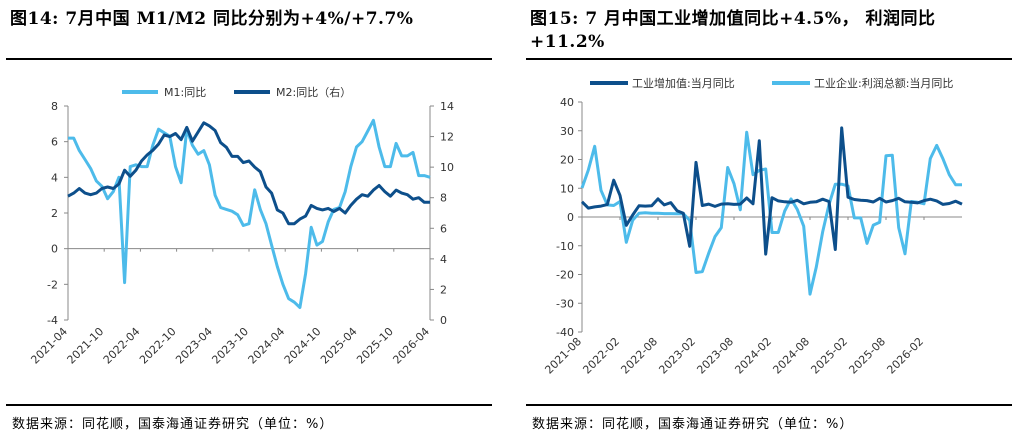 The width and height of the screenshot is (1020, 436). Describe the element at coordinates (212, 19) in the screenshot. I see `left-figure-title: 图14: 7月中国 M1/M2 同比分别为+4%/+7.7%` at that location.